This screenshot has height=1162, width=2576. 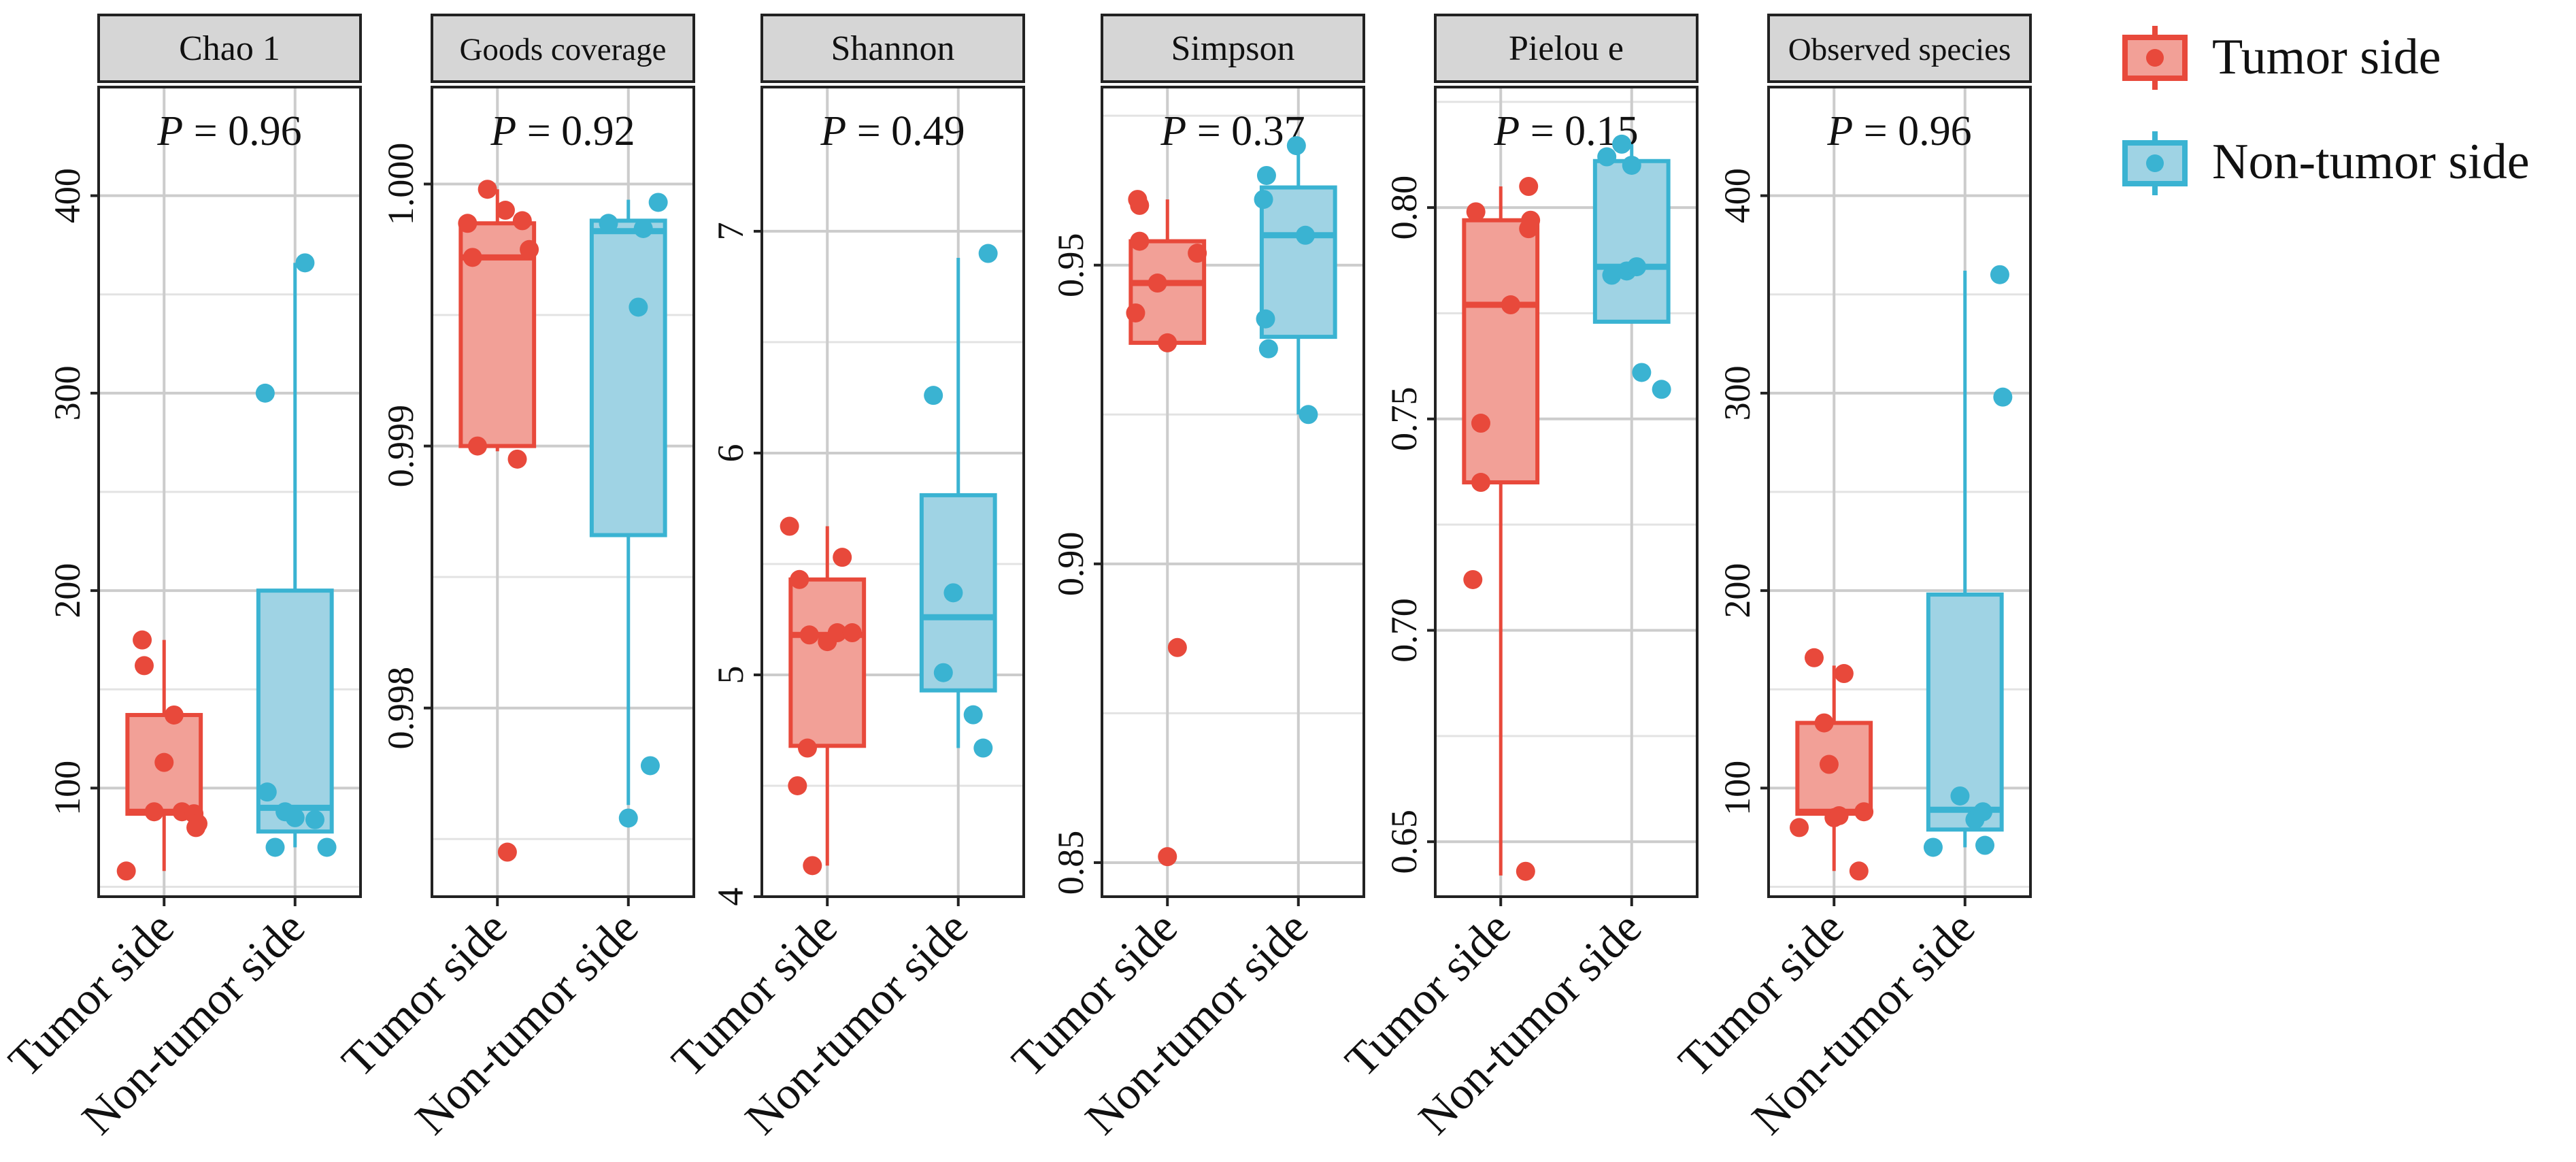 I want to click on legend-tumor-point, so click(x=2155, y=58).